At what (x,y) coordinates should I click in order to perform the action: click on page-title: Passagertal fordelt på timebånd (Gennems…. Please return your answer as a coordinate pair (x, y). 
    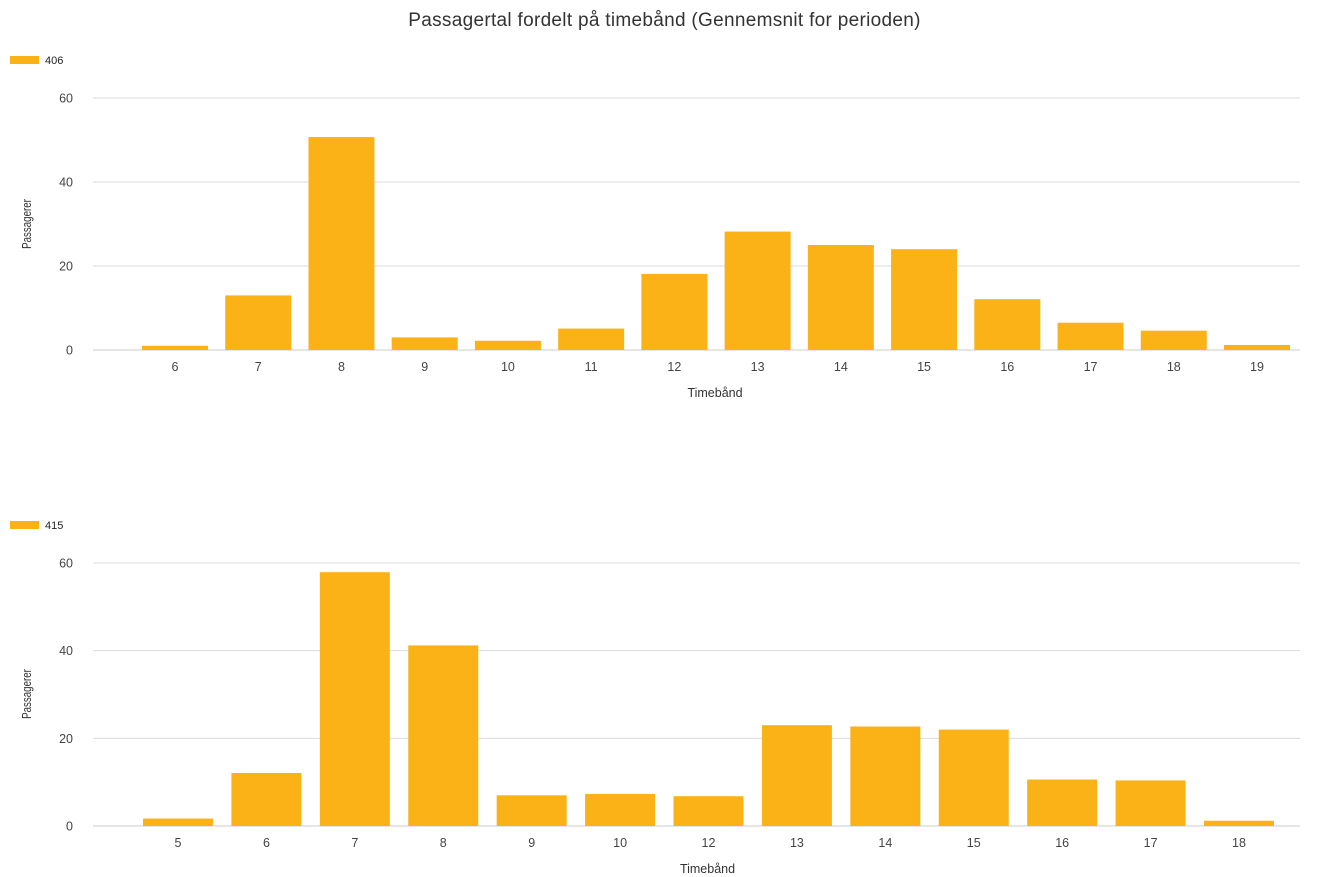
    Looking at the image, I should click on (664, 20).